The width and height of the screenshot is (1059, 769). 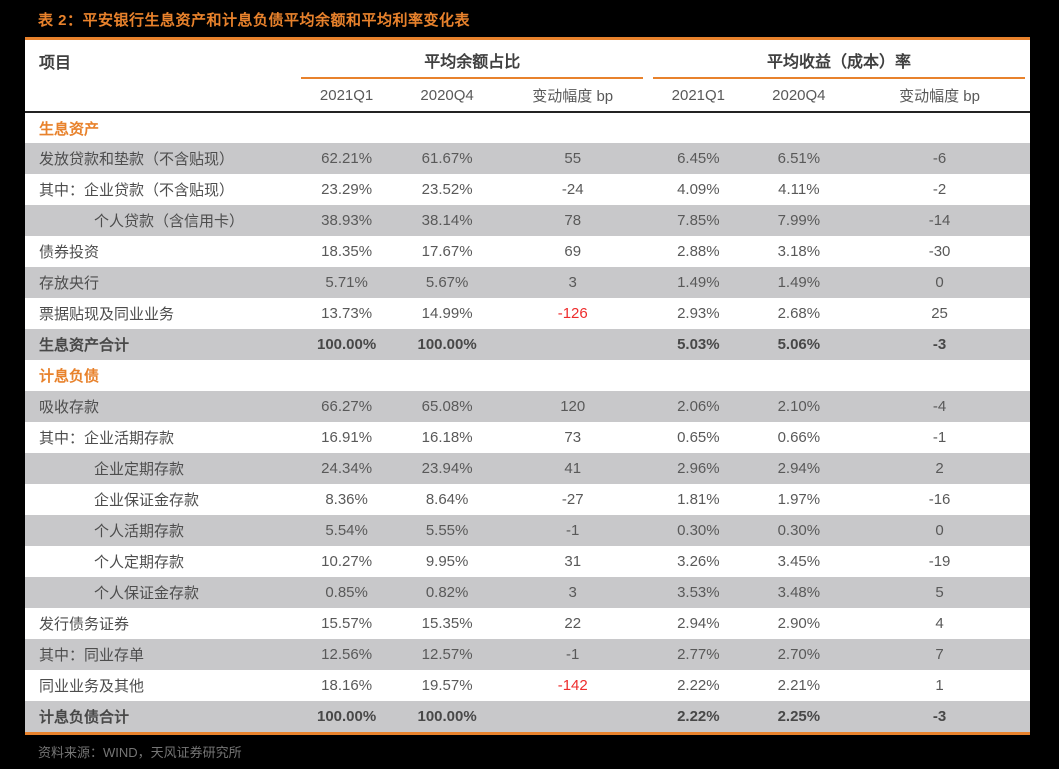 I want to click on cell-value: 23.94%, so click(x=447, y=468).